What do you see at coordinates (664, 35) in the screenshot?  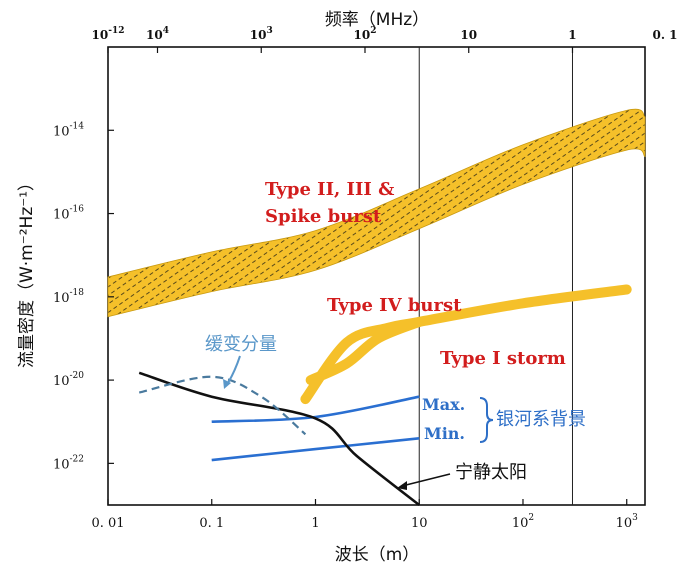 I see `x-top-tick-label-6: 0. 1` at bounding box center [664, 35].